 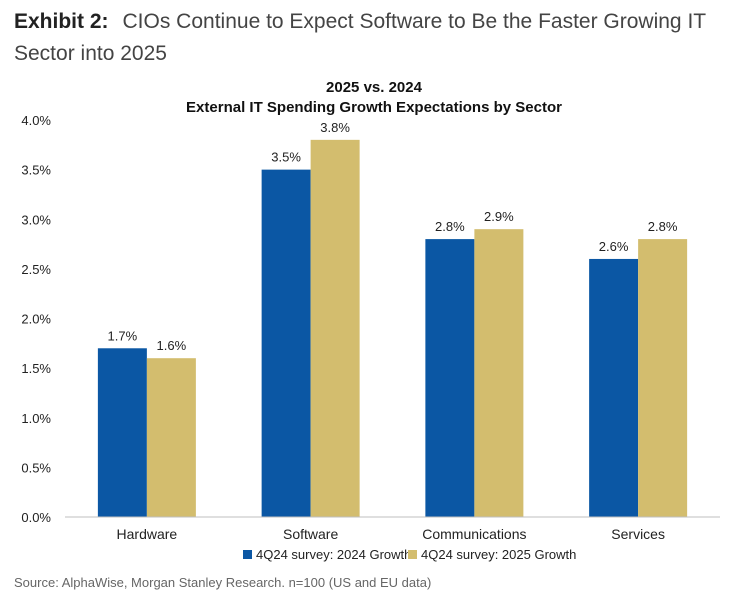 I want to click on x-tick-label: Services, so click(x=638, y=534).